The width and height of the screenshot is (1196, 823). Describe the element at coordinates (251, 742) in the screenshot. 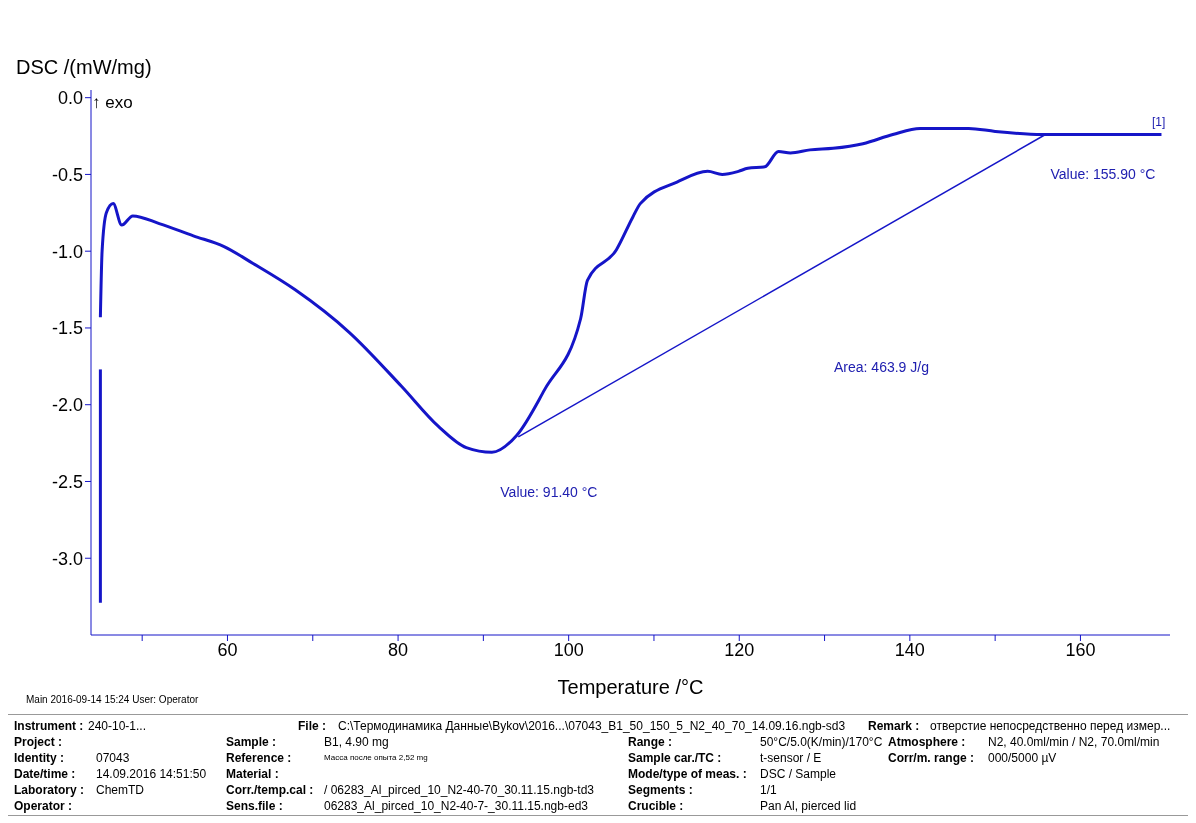

I see `text: Sample :` at that location.